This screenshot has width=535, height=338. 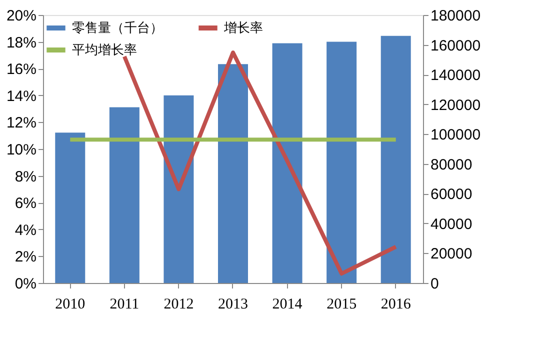 What do you see at coordinates (451, 224) in the screenshot?
I see `y2-tick-label: 40000` at bounding box center [451, 224].